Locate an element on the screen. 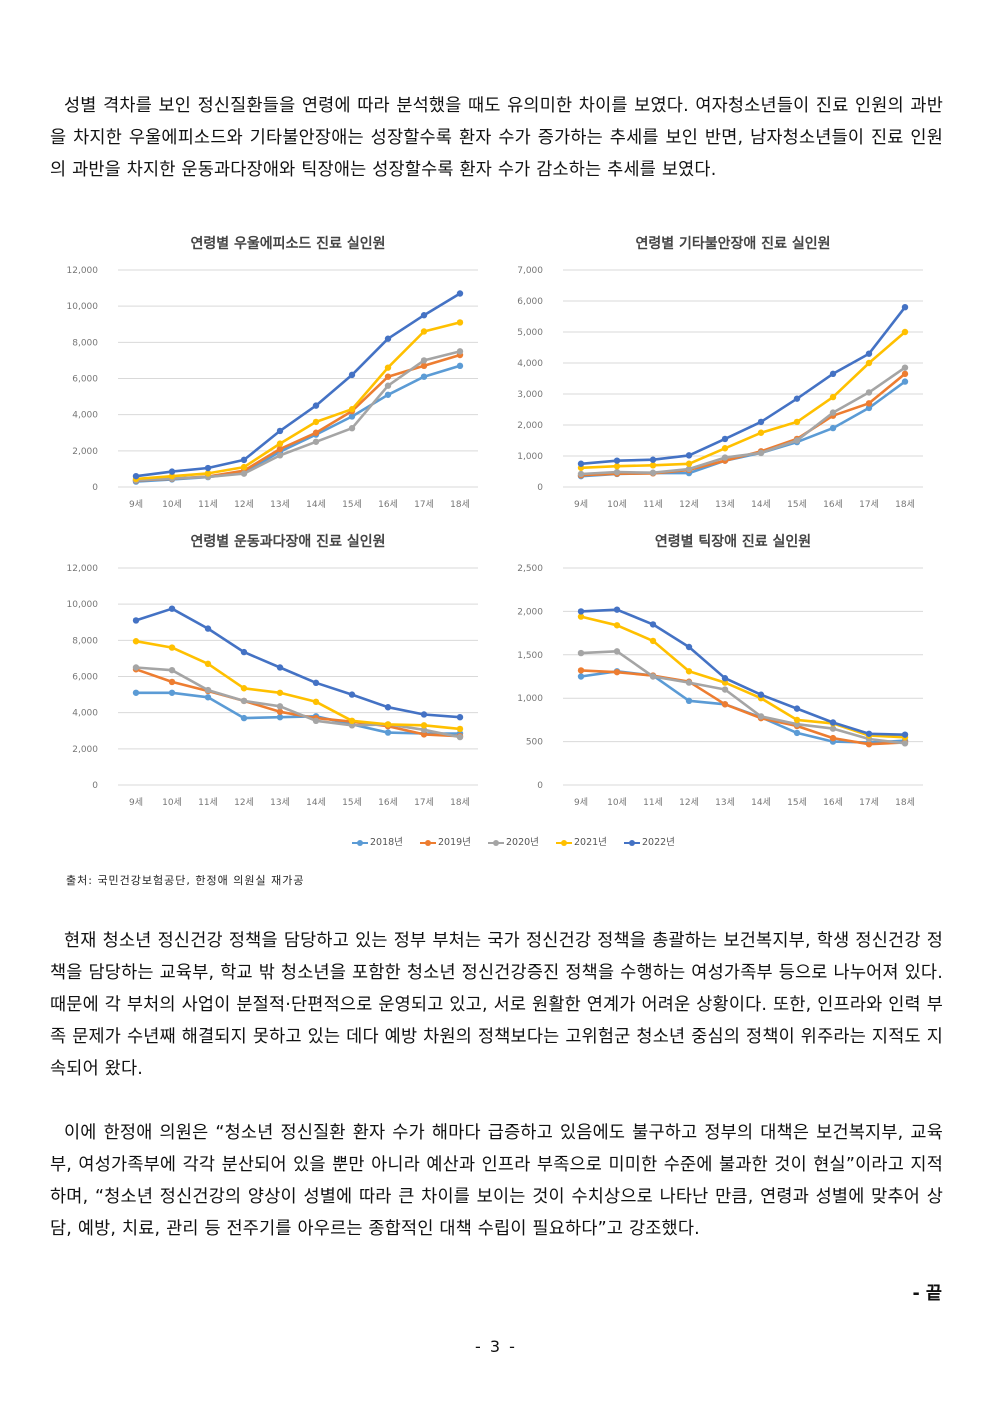  legend-item: 2022년 is located at coordinates (649, 841).